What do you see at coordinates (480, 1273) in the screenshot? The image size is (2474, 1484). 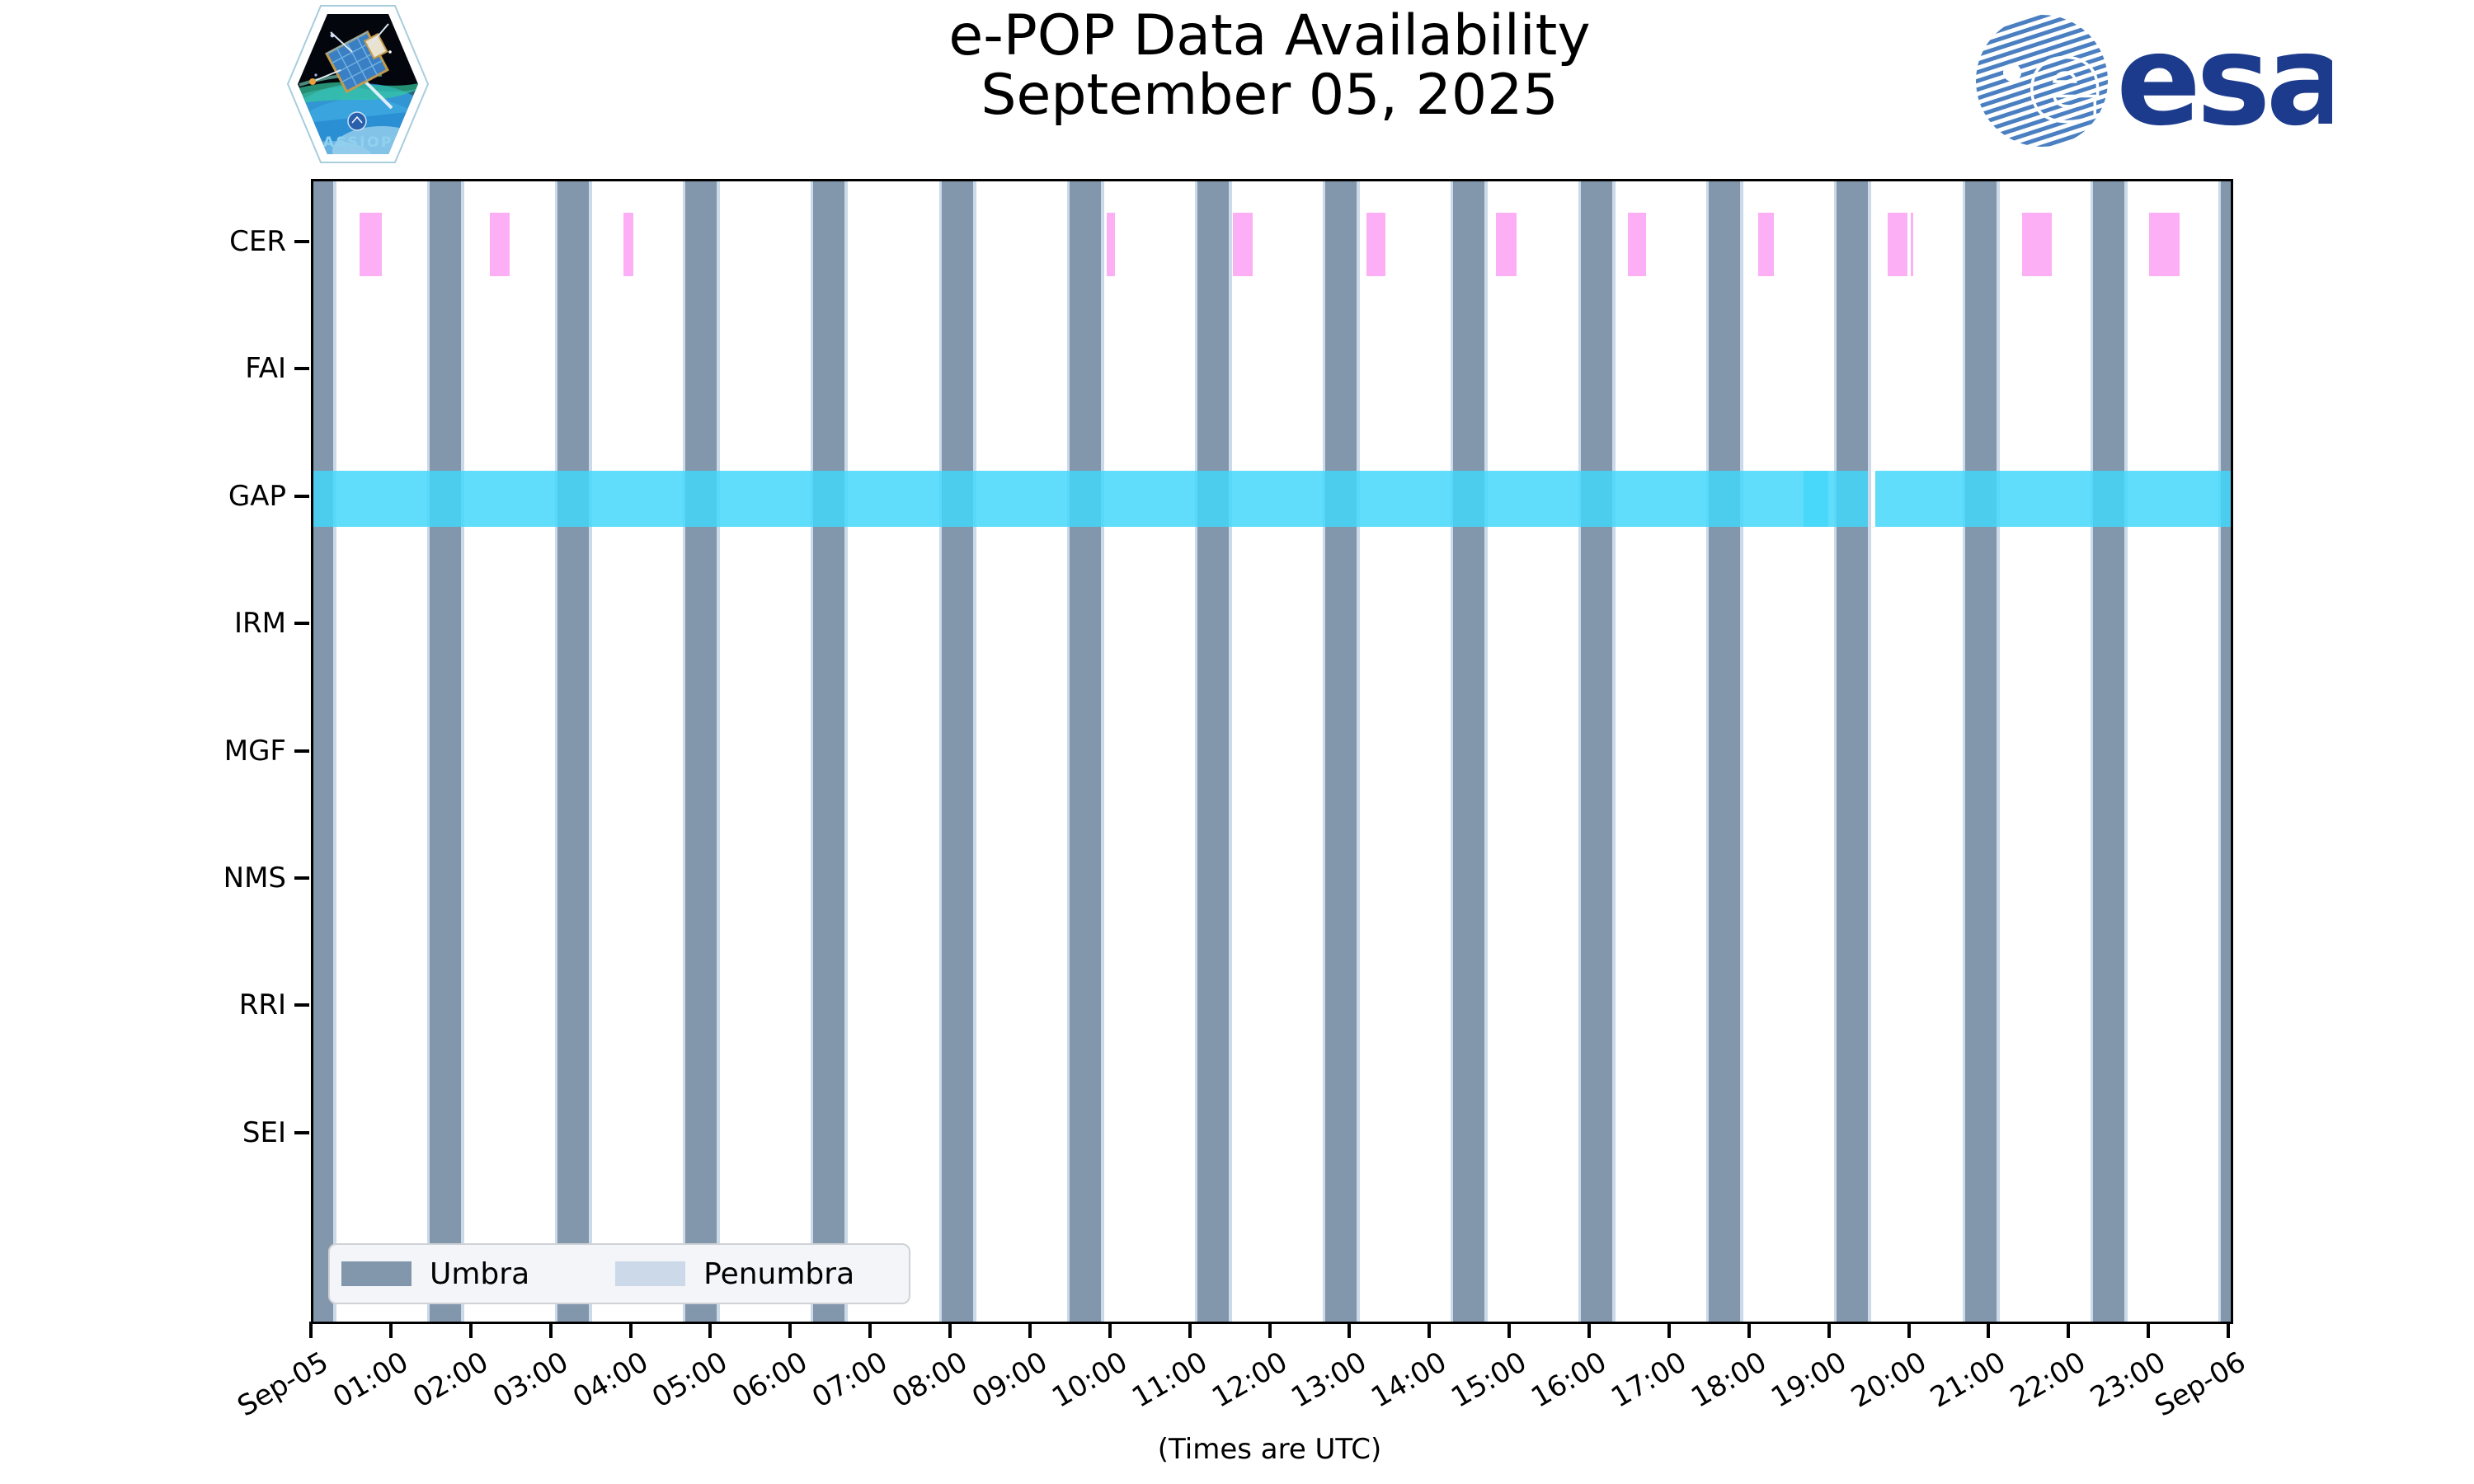 I see `umbra-legend-label: Umbra` at bounding box center [480, 1273].